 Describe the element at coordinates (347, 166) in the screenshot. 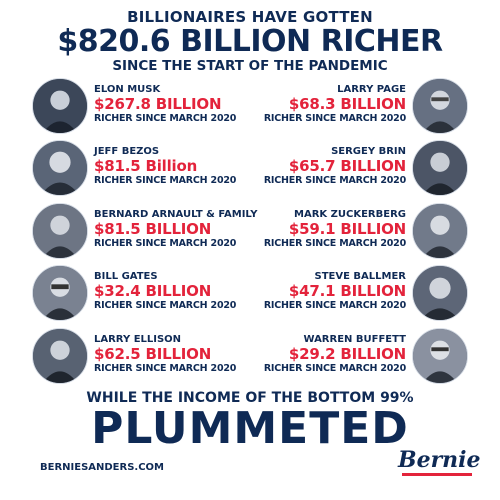

I see `wealth-gain-amount: $65.7 BILLION` at that location.